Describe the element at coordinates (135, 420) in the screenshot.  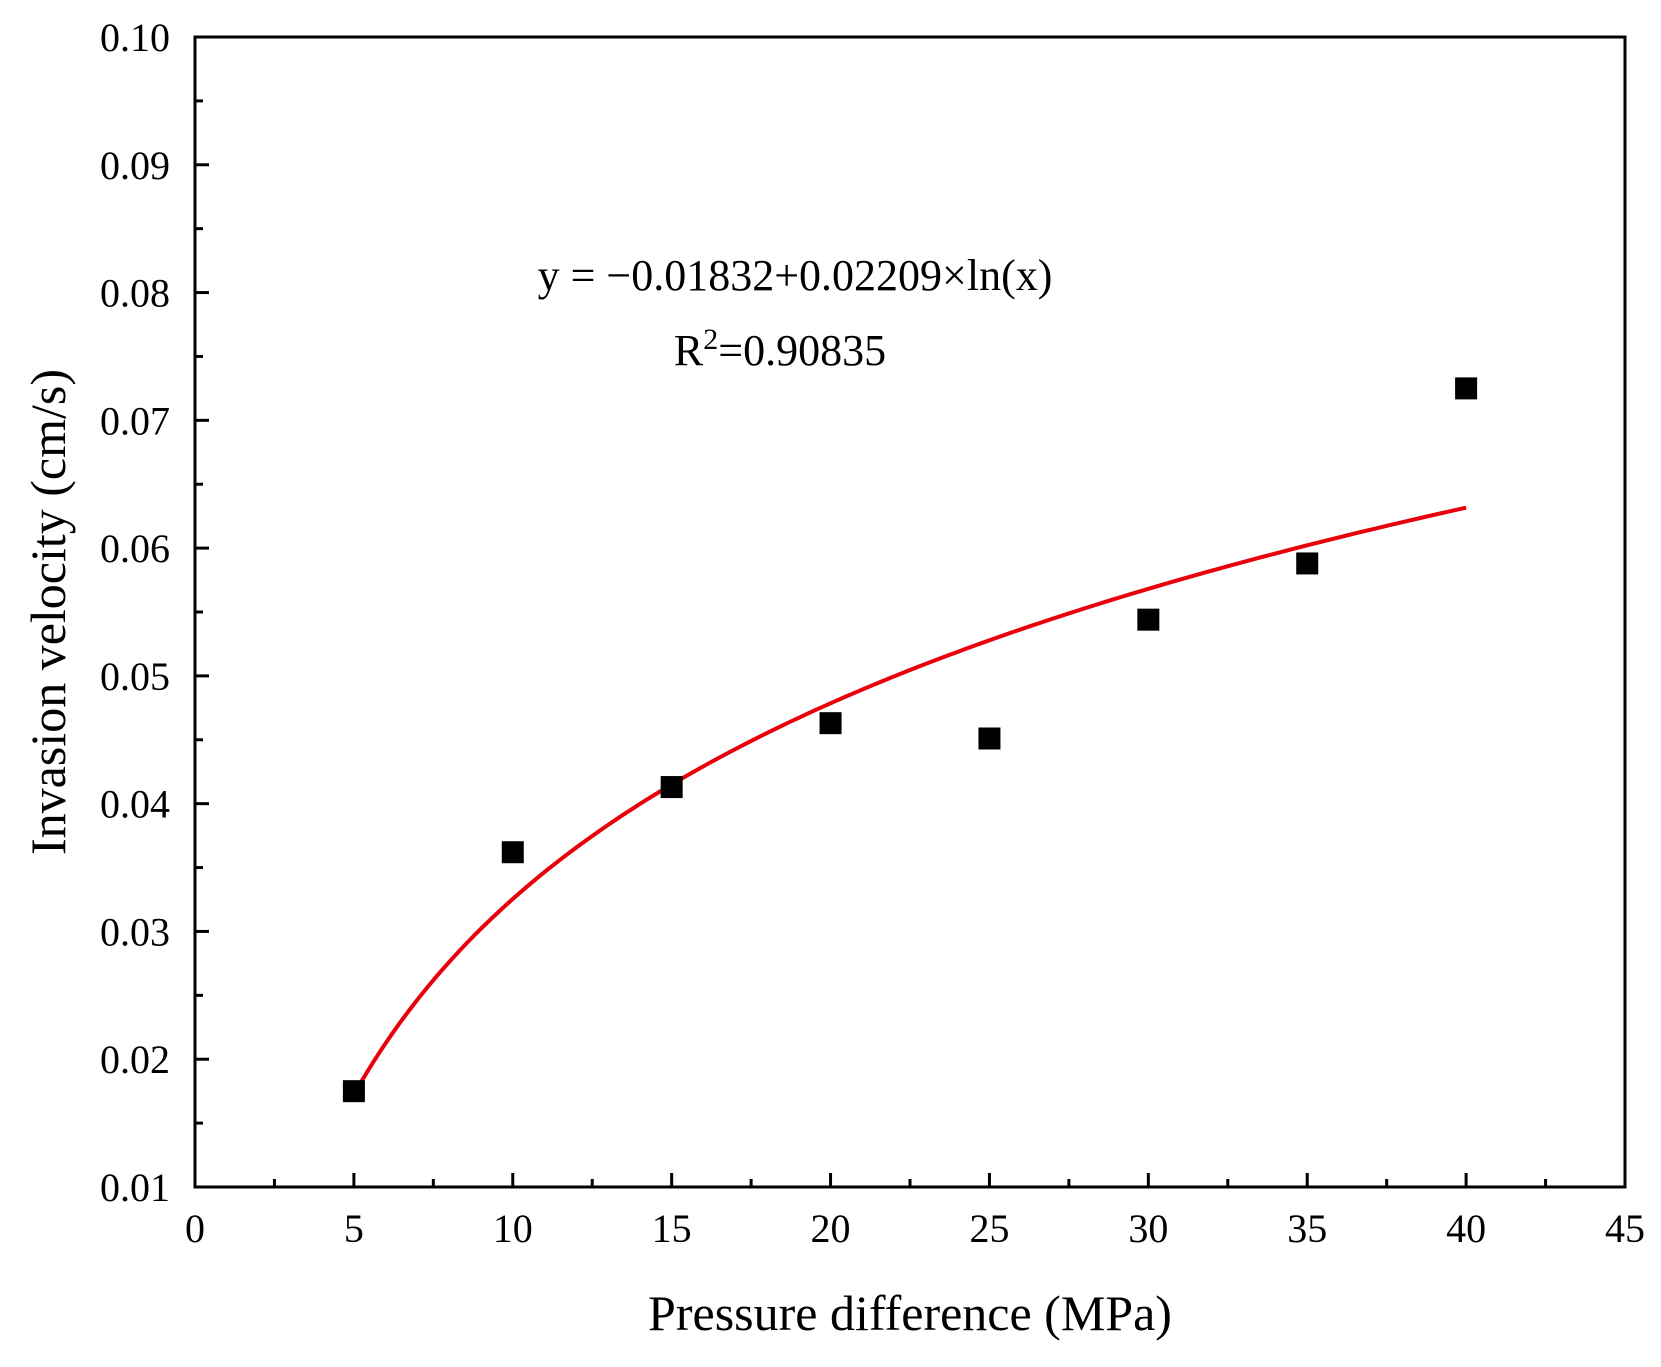
I see `y-tick-label: 0.07` at that location.